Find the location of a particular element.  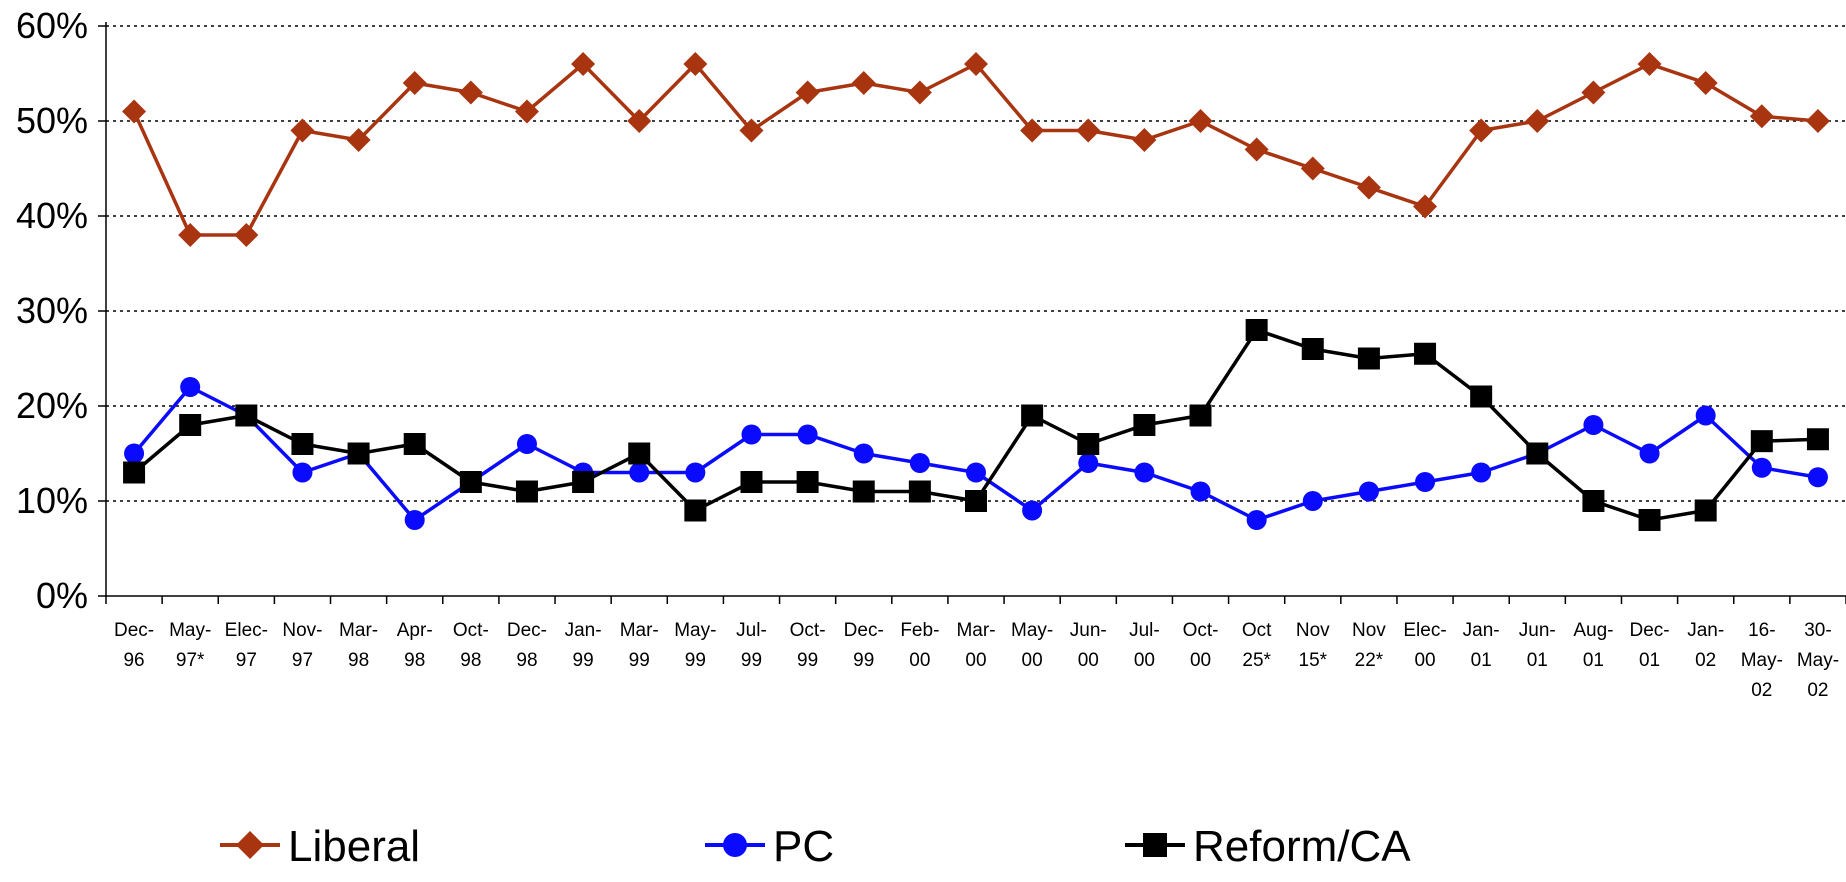

y-axis: 0% 10% 20% 30% 40% 50% 60% is located at coordinates (61, 310).